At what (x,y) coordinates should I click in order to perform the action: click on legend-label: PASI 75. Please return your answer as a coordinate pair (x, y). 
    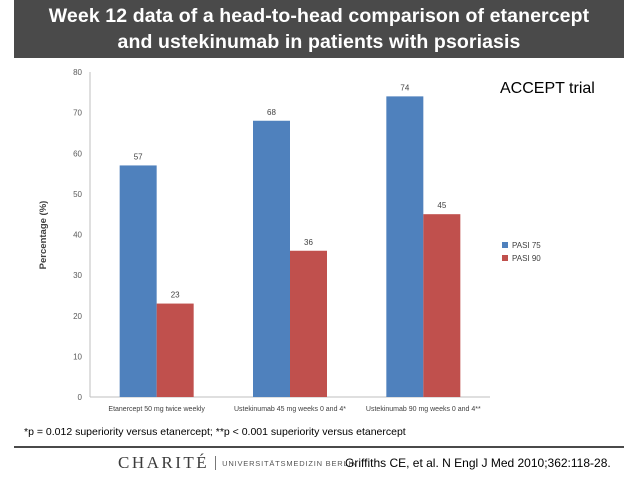
    Looking at the image, I should click on (526, 245).